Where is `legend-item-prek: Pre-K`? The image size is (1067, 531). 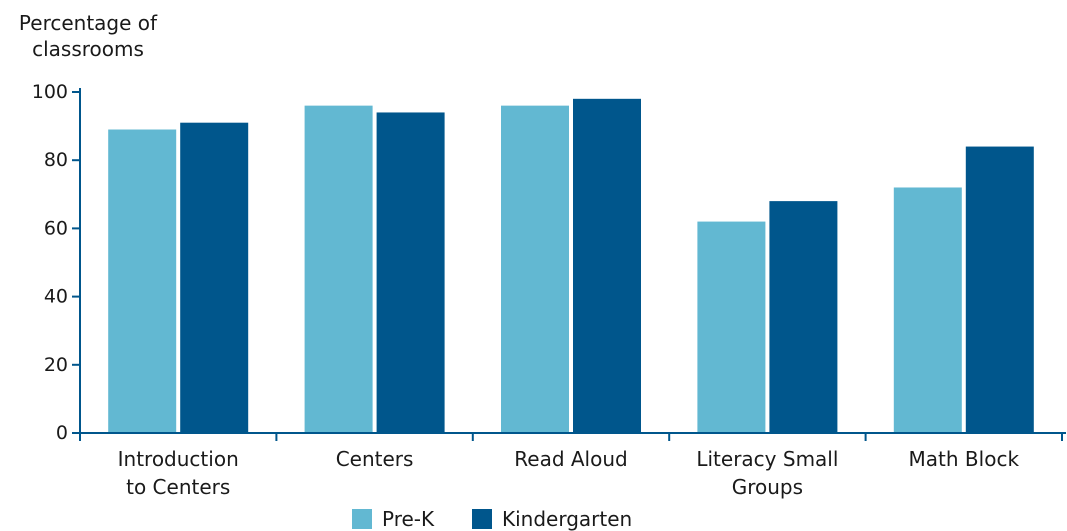 legend-item-prek: Pre-K is located at coordinates (393, 519).